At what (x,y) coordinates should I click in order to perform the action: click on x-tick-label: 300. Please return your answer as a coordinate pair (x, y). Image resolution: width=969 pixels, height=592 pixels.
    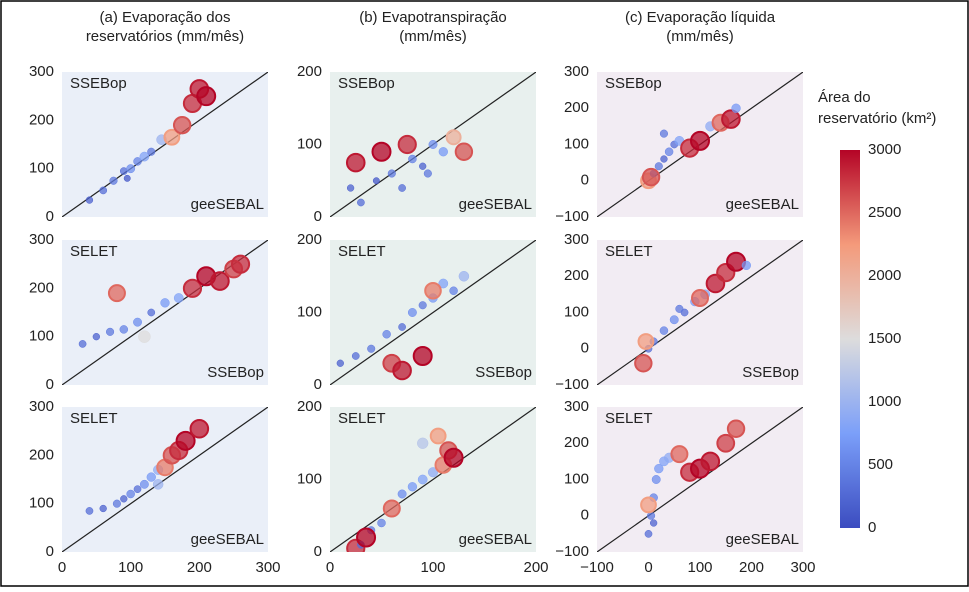
    Looking at the image, I should click on (267, 567).